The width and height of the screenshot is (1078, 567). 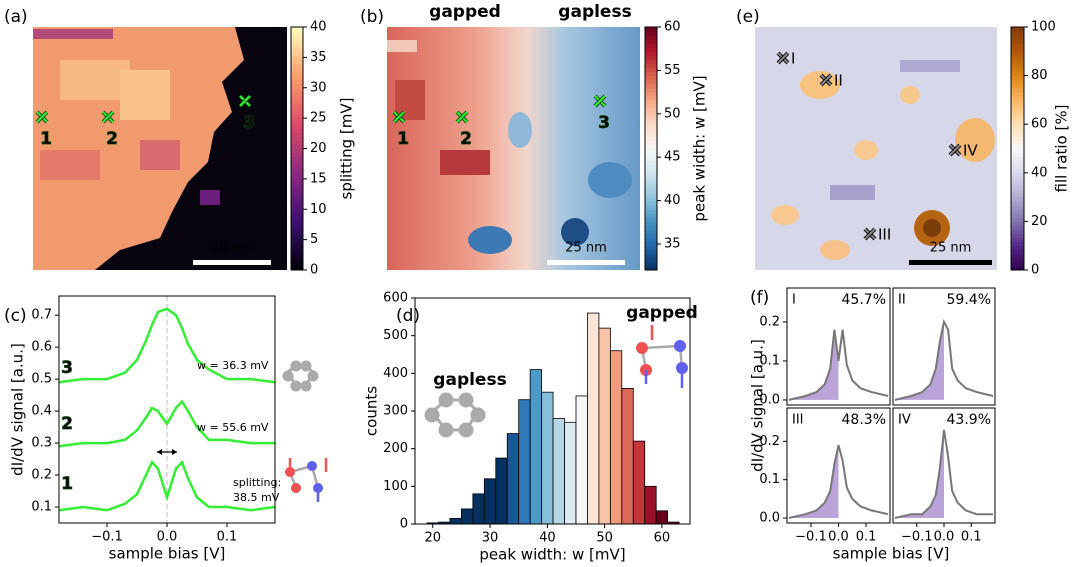 I want to click on molecule-icon, so click(x=384, y=399).